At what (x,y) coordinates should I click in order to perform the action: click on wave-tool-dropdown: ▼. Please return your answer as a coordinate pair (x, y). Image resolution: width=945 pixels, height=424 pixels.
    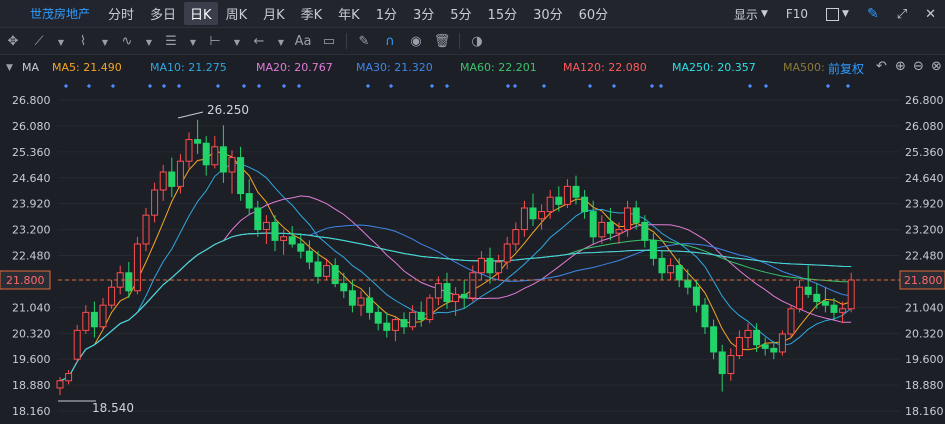
    Looking at the image, I should click on (149, 41).